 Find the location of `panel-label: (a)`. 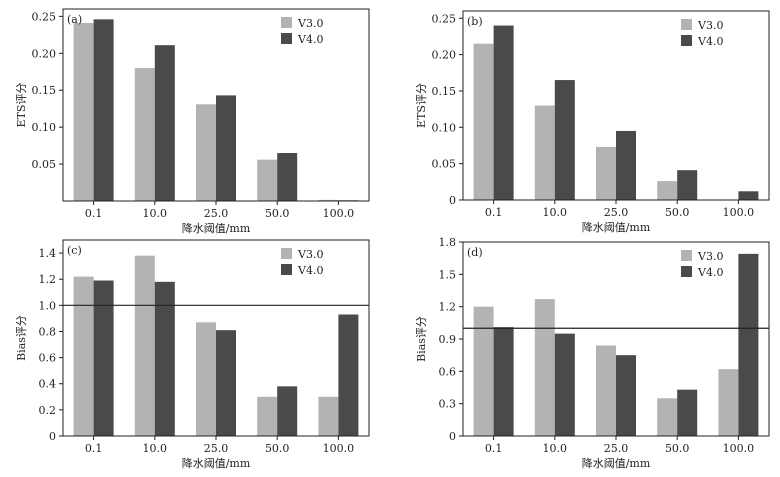

panel-label: (a) is located at coordinates (74, 19).